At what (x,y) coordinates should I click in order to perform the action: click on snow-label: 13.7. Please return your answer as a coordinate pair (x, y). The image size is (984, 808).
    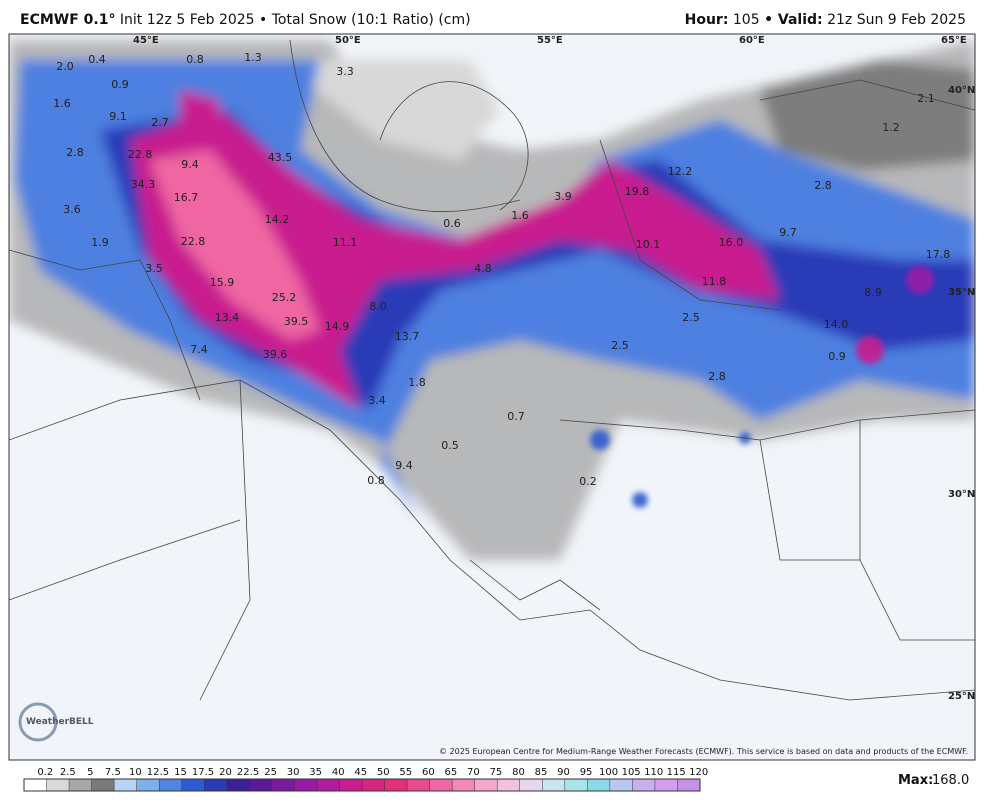
    Looking at the image, I should click on (407, 336).